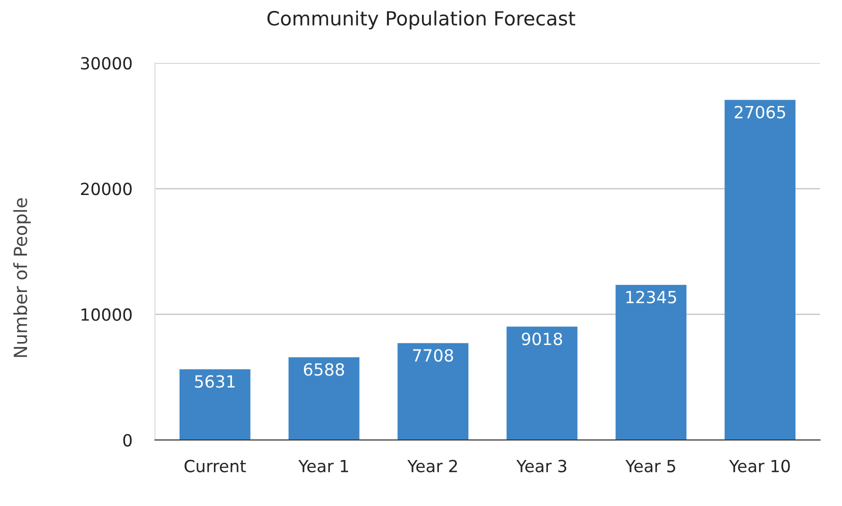 This screenshot has height=506, width=842. Describe the element at coordinates (433, 355) in the screenshot. I see `data-label: 7708` at that location.